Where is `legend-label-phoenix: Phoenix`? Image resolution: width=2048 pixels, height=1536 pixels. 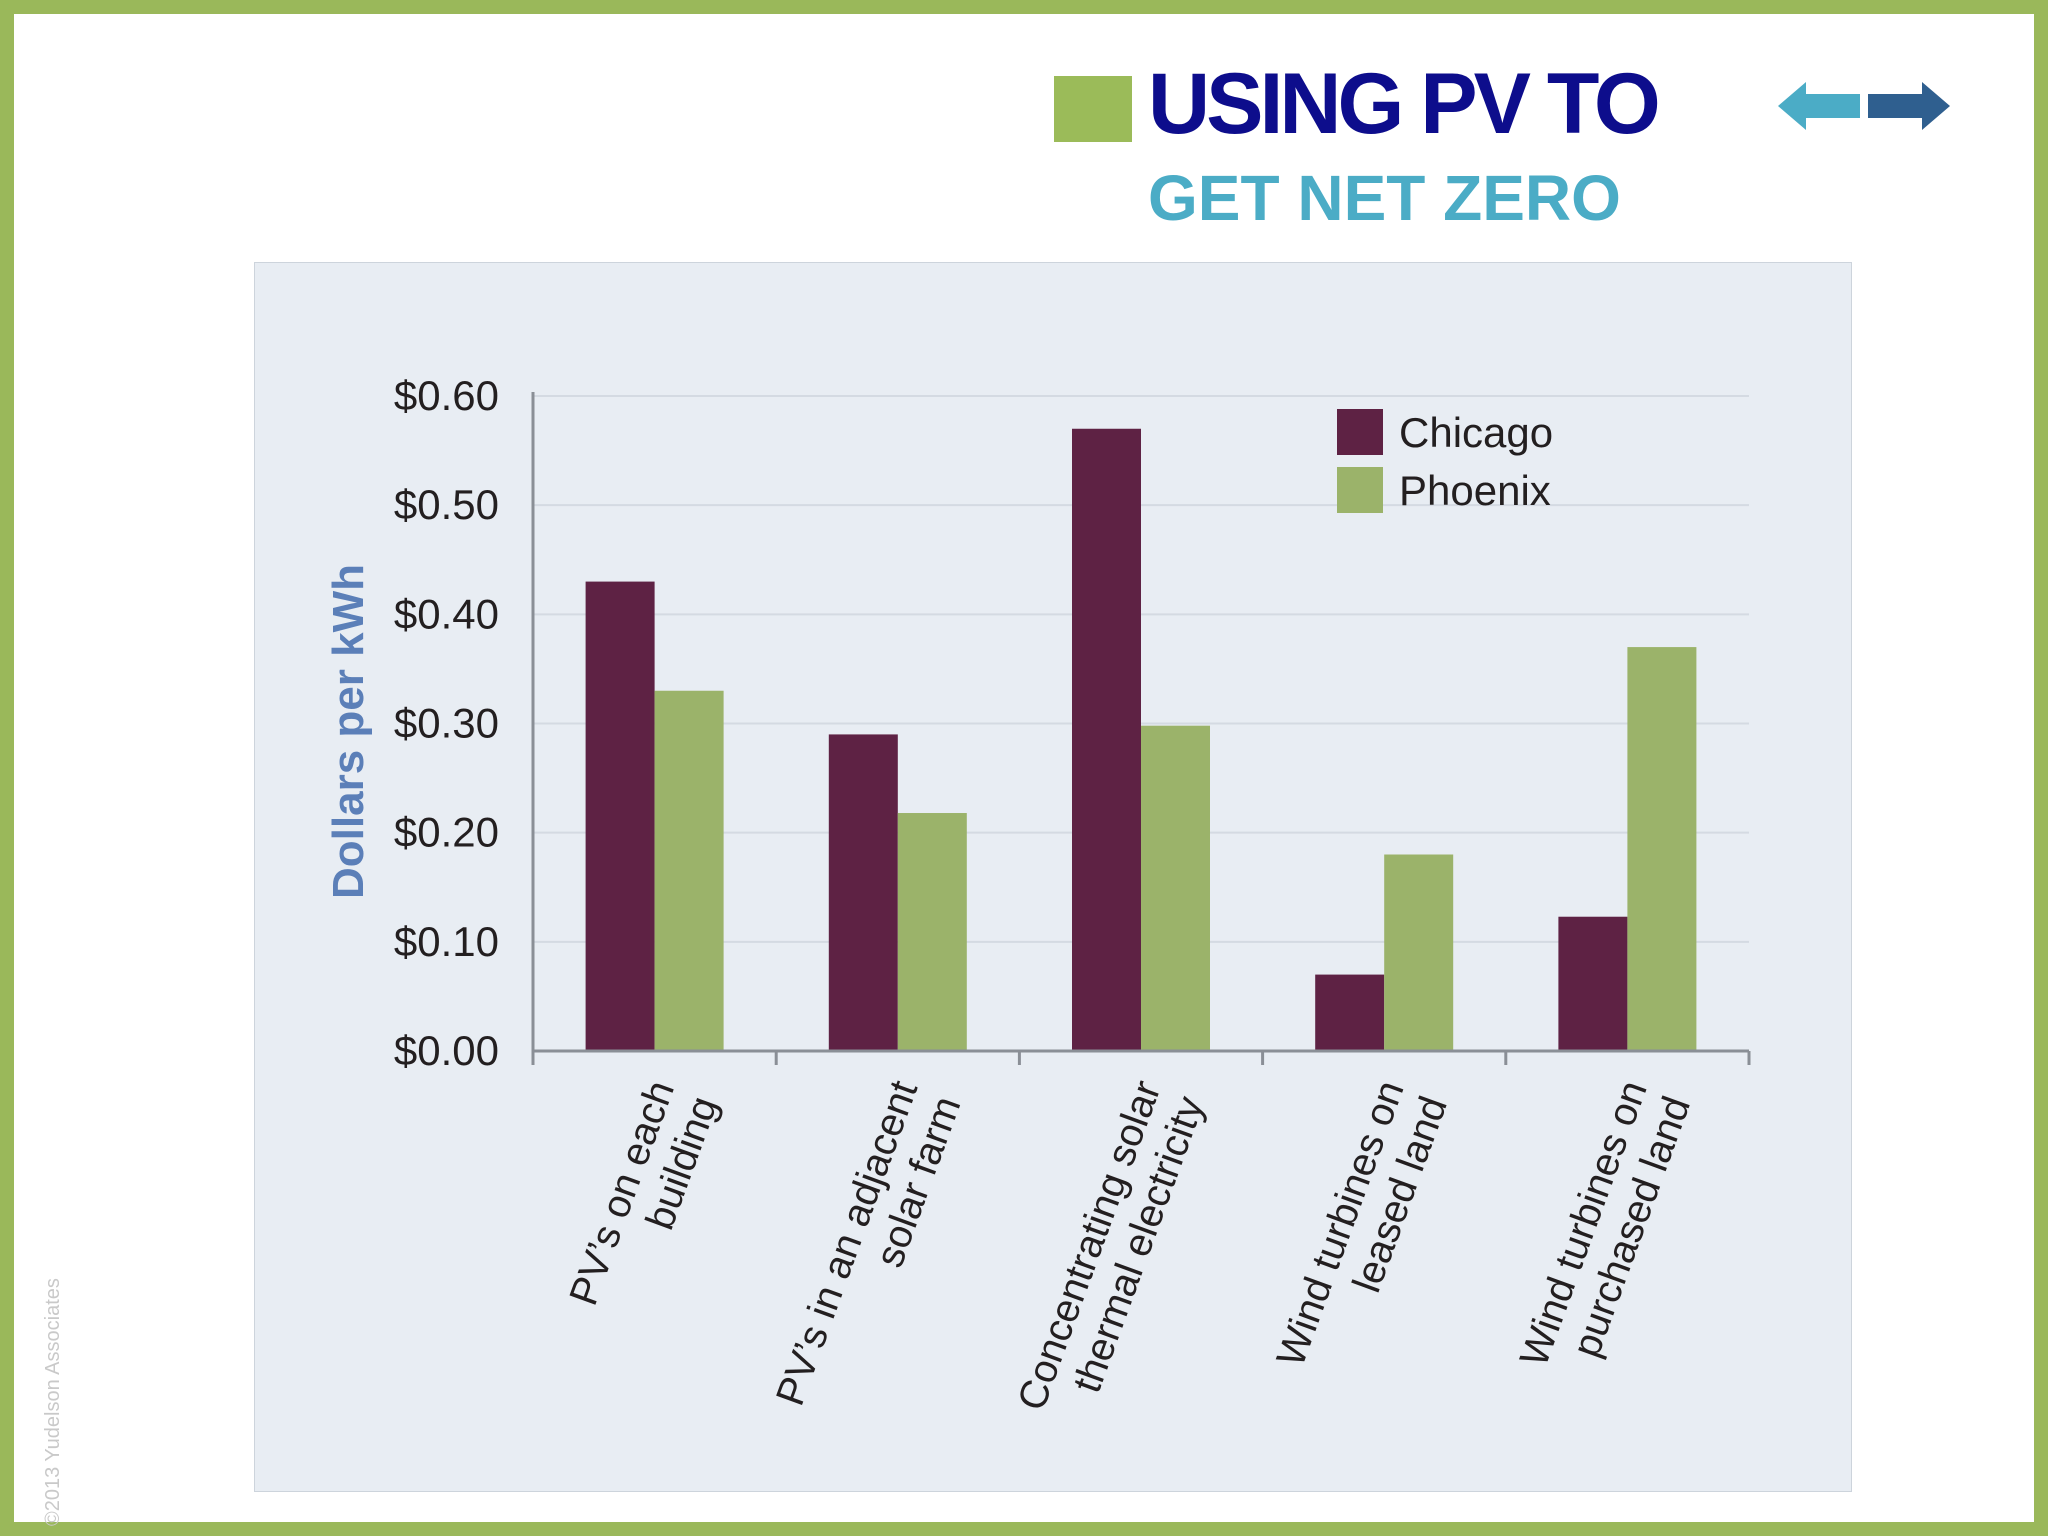
legend-label-phoenix: Phoenix is located at coordinates (1475, 490).